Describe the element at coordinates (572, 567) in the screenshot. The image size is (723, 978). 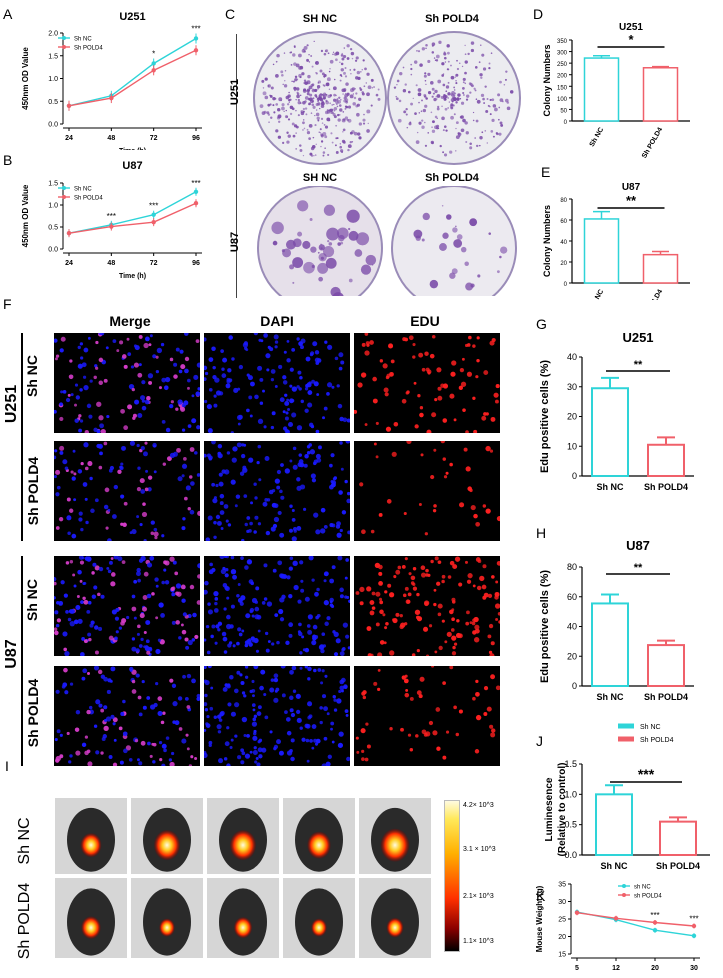
I see `y-tick-label: 80` at that location.